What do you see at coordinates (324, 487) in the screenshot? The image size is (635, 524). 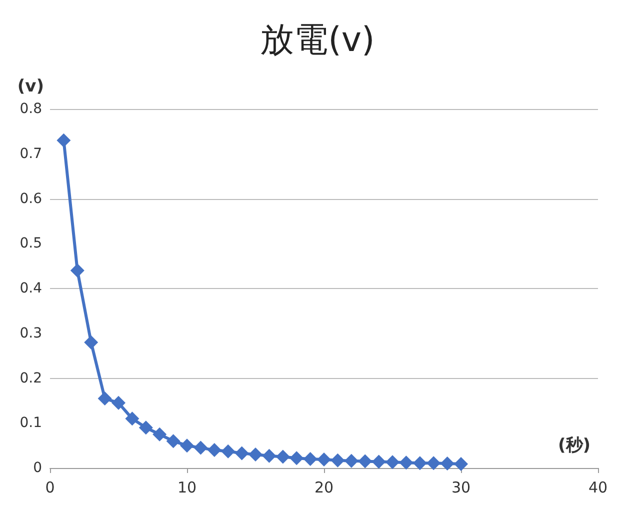 I see `x-tick-label: 20` at bounding box center [324, 487].